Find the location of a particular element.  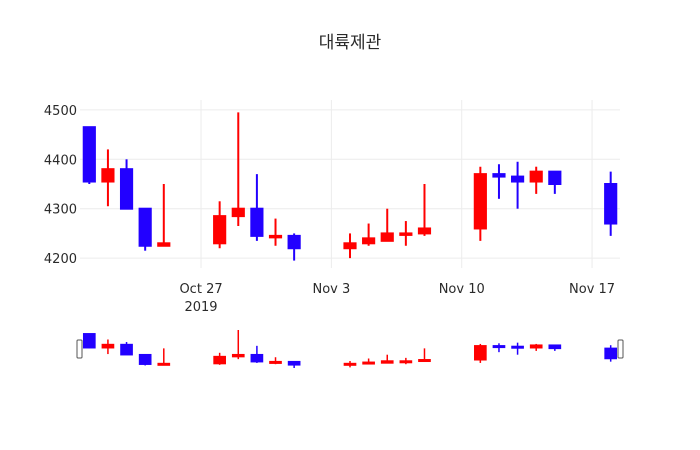

y-tick-label: 4200 is located at coordinates (60, 259).